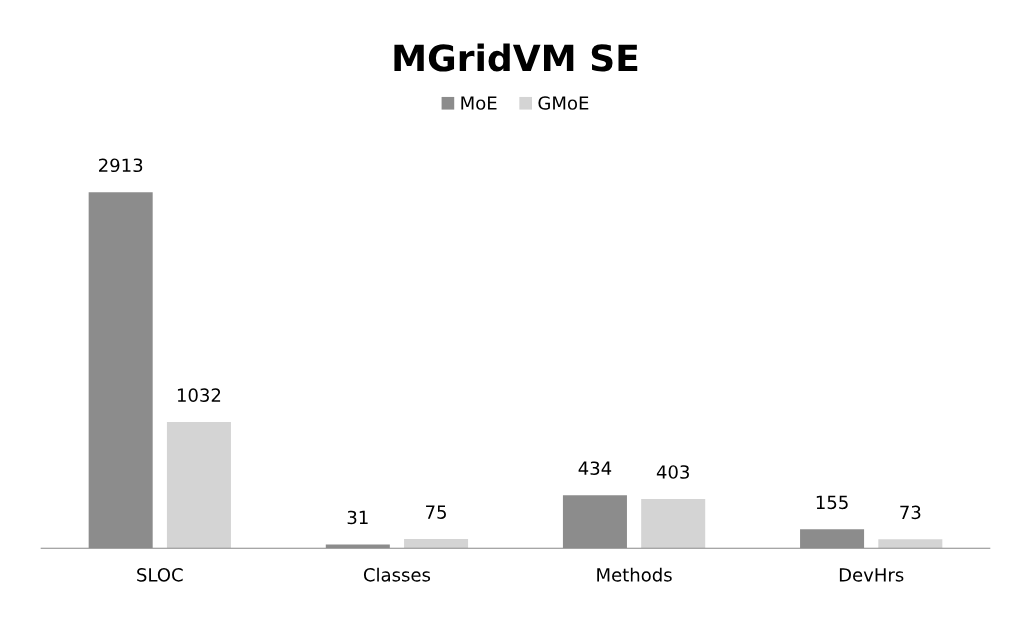 The image size is (1031, 623). I want to click on x-tick-label: Methods, so click(634, 574).